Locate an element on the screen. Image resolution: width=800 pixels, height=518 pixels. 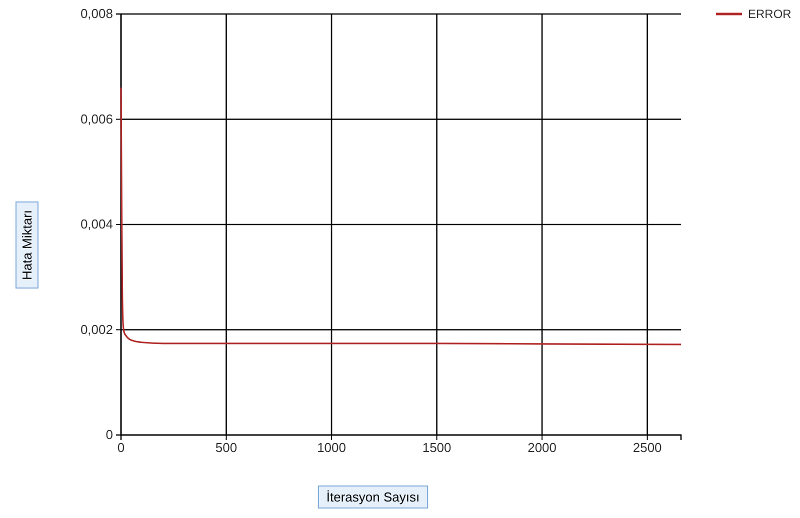
y-tick-label: 0,002 is located at coordinates (96, 329).